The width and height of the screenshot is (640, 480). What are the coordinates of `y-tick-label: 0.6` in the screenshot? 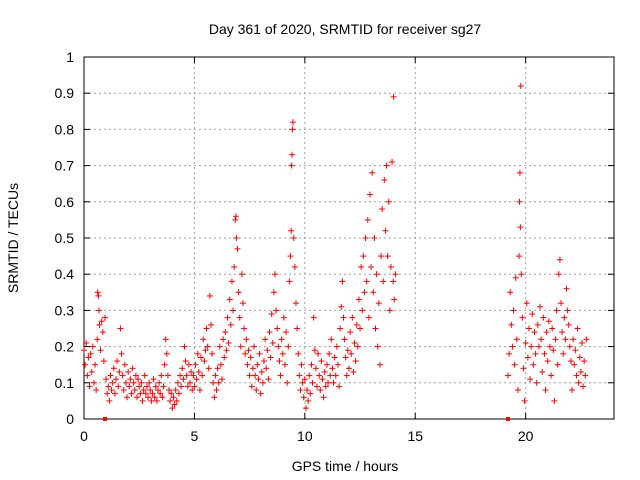 It's located at (65, 202).